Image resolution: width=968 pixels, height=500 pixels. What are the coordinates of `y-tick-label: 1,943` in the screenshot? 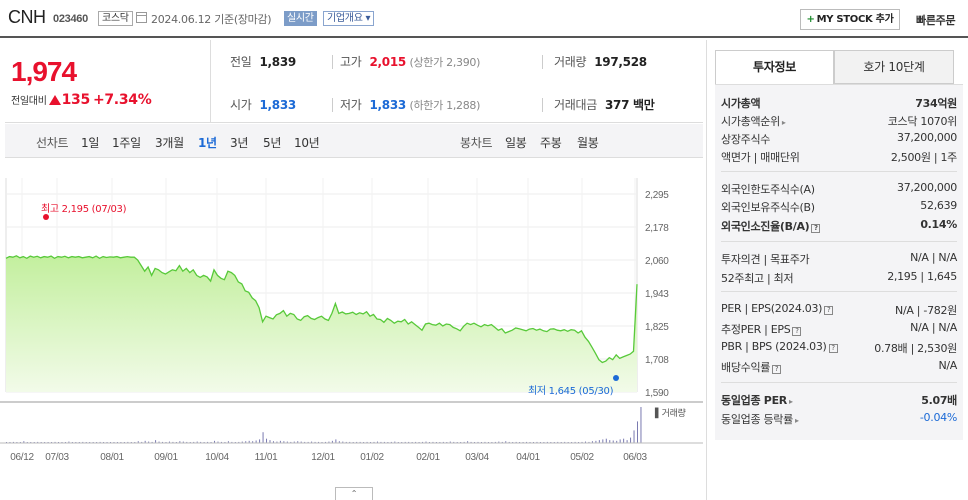 It's located at (657, 294).